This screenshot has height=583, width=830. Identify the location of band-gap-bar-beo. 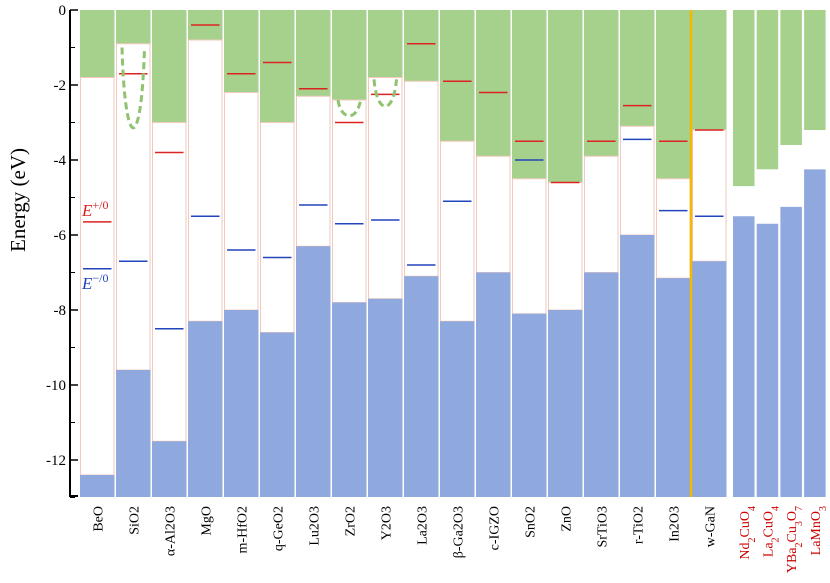
(97, 276).